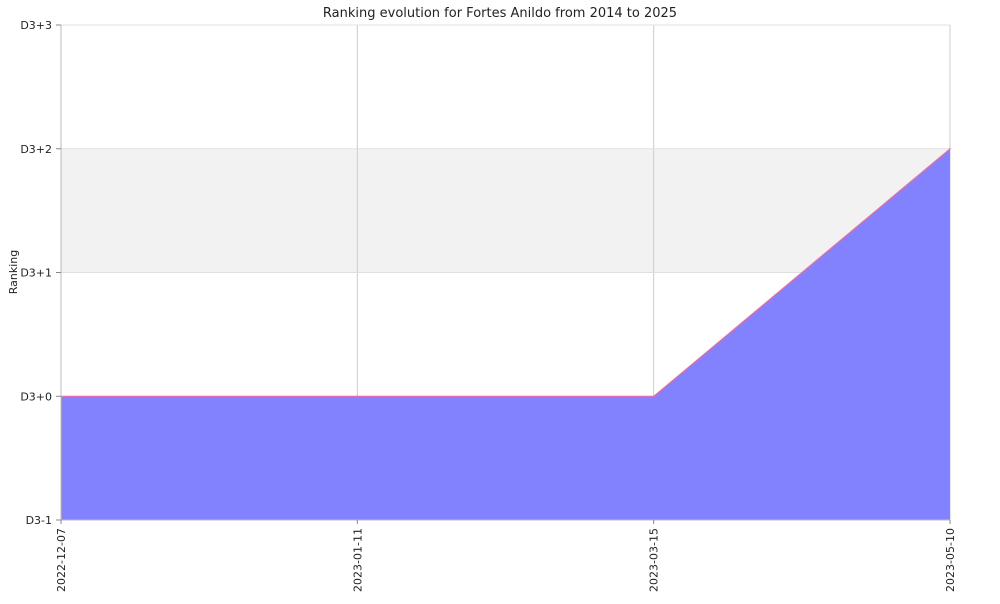 The width and height of the screenshot is (1000, 604). What do you see at coordinates (950, 560) in the screenshot?
I see `x-tick-label: 2023-05-10` at bounding box center [950, 560].